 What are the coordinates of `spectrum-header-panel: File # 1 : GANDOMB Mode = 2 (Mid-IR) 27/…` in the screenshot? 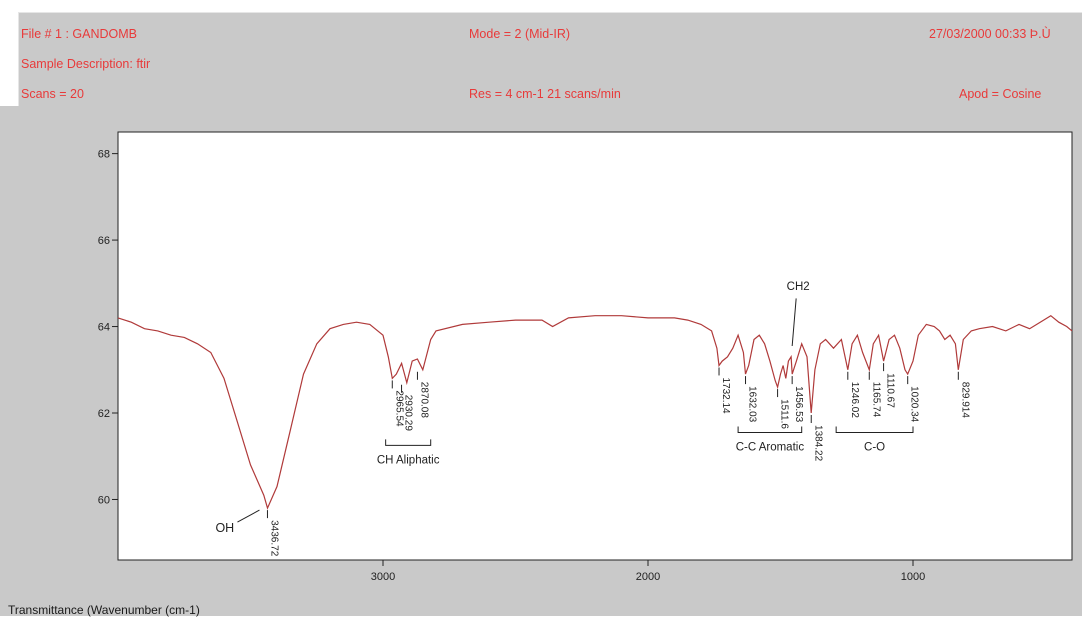 It's located at (550, 59).